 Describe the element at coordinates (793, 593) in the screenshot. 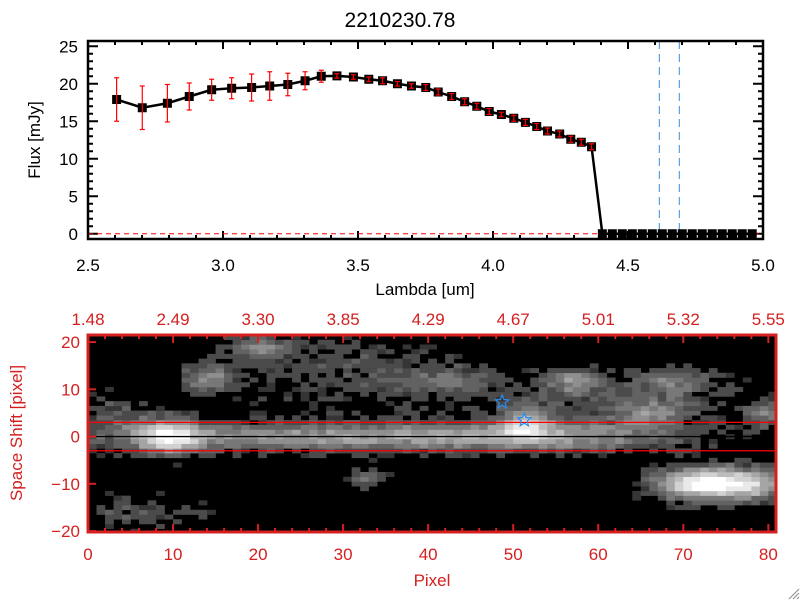

I see `resize-grip-icon` at that location.